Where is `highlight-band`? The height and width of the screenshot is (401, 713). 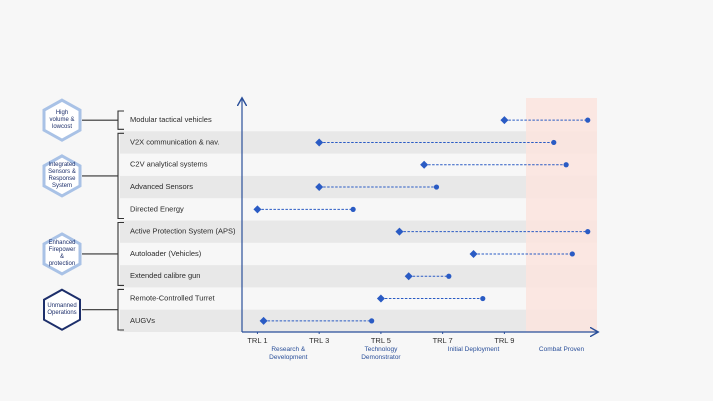 highlight-band is located at coordinates (561, 215).